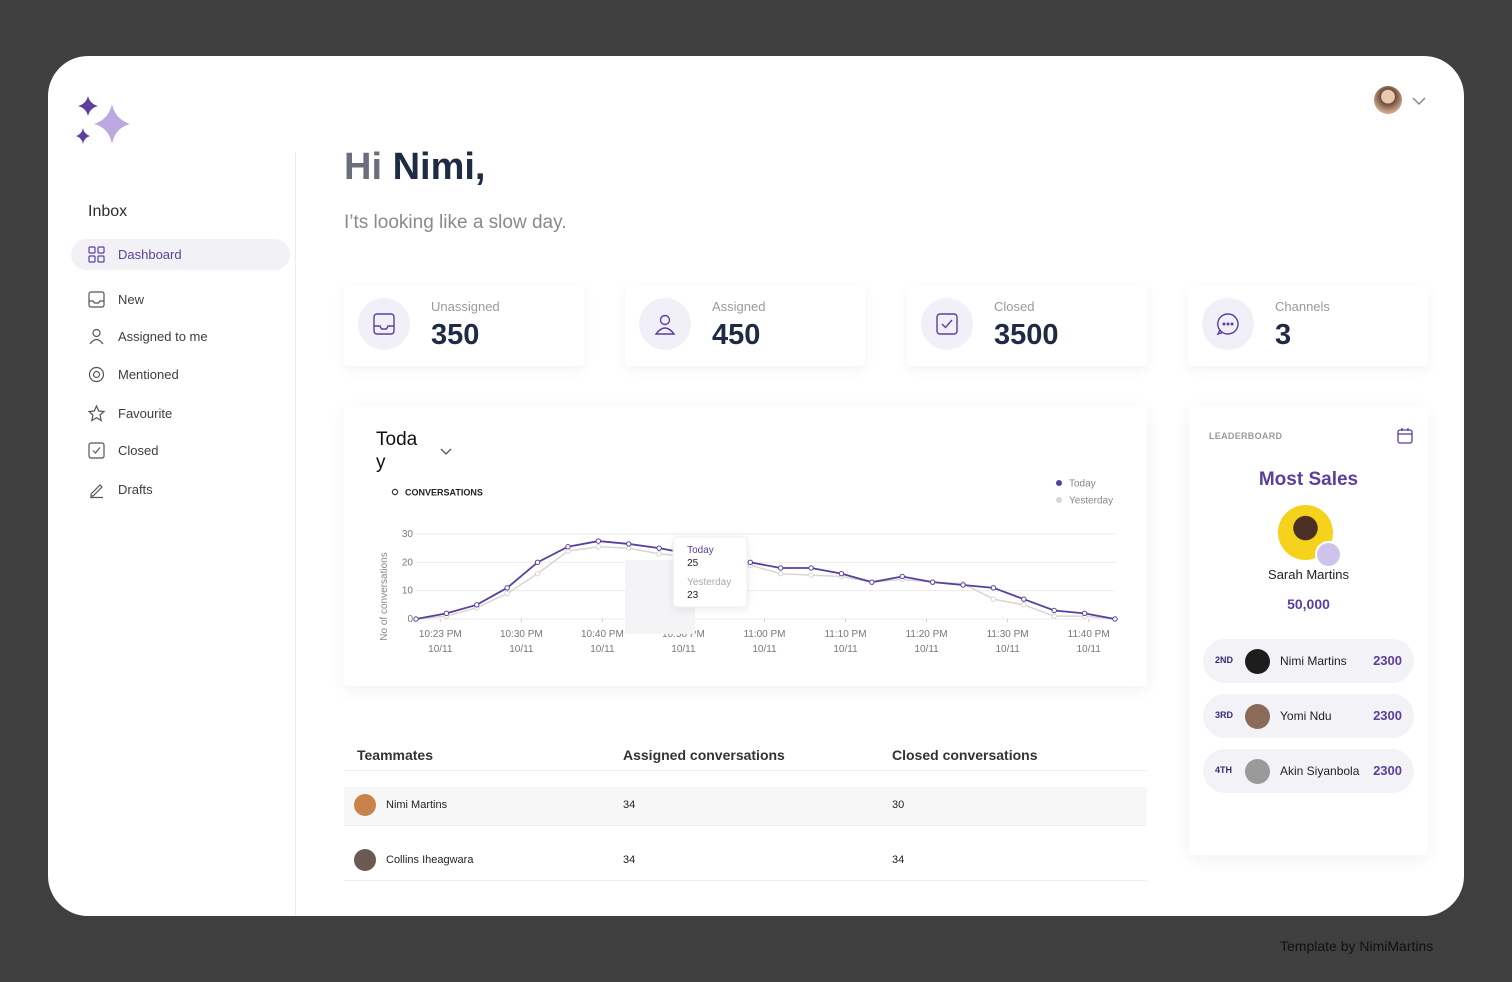  What do you see at coordinates (1388, 100) in the screenshot?
I see `user-avatar` at bounding box center [1388, 100].